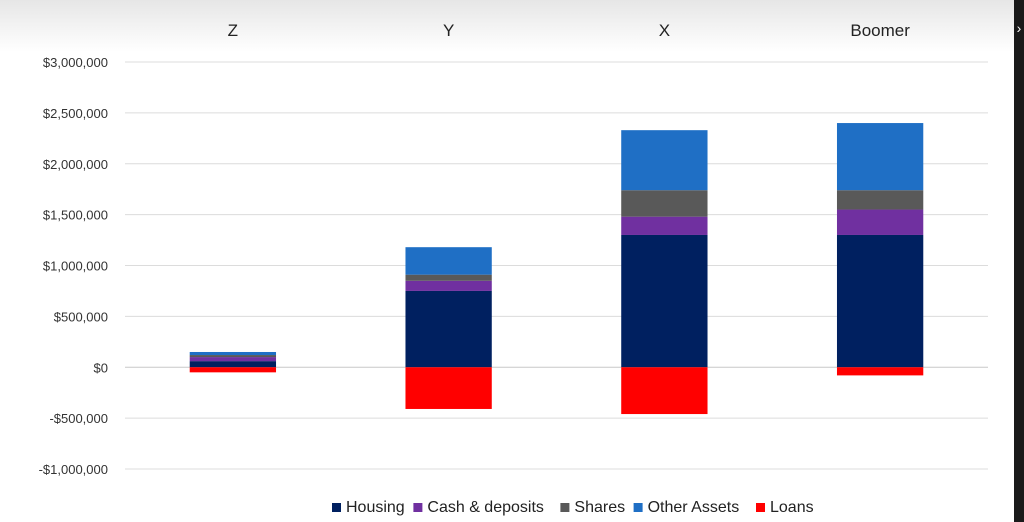  What do you see at coordinates (664, 30) in the screenshot?
I see `category-label: X` at bounding box center [664, 30].